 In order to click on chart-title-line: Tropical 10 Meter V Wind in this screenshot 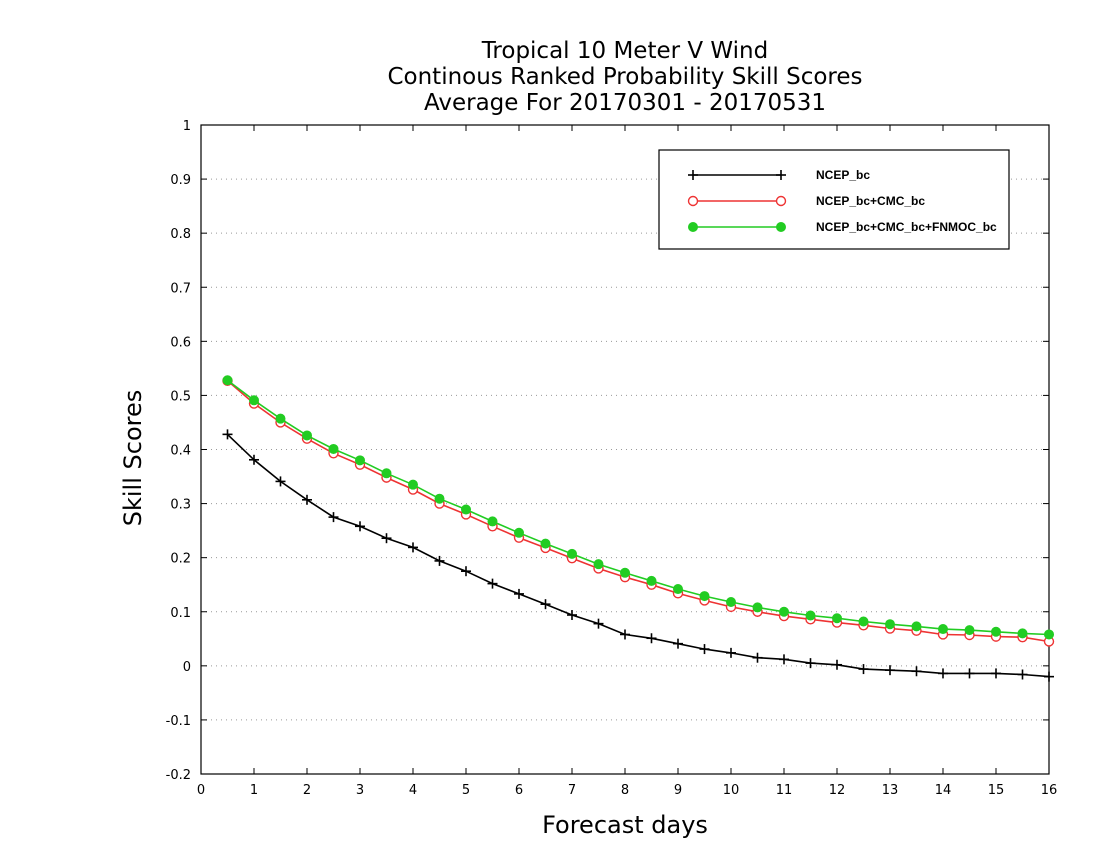, I will do `click(624, 51)`.